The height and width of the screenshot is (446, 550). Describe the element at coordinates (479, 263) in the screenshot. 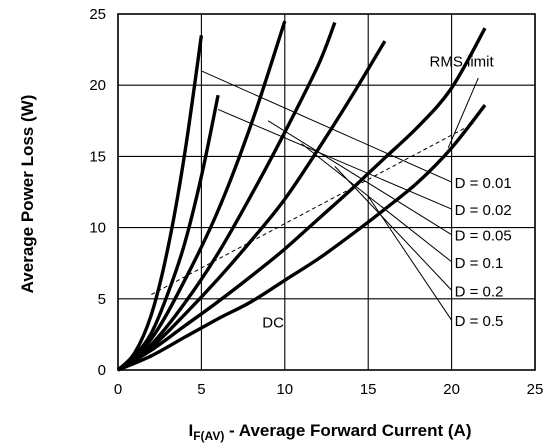

I see `duty-label-3: D = 0.1` at that location.